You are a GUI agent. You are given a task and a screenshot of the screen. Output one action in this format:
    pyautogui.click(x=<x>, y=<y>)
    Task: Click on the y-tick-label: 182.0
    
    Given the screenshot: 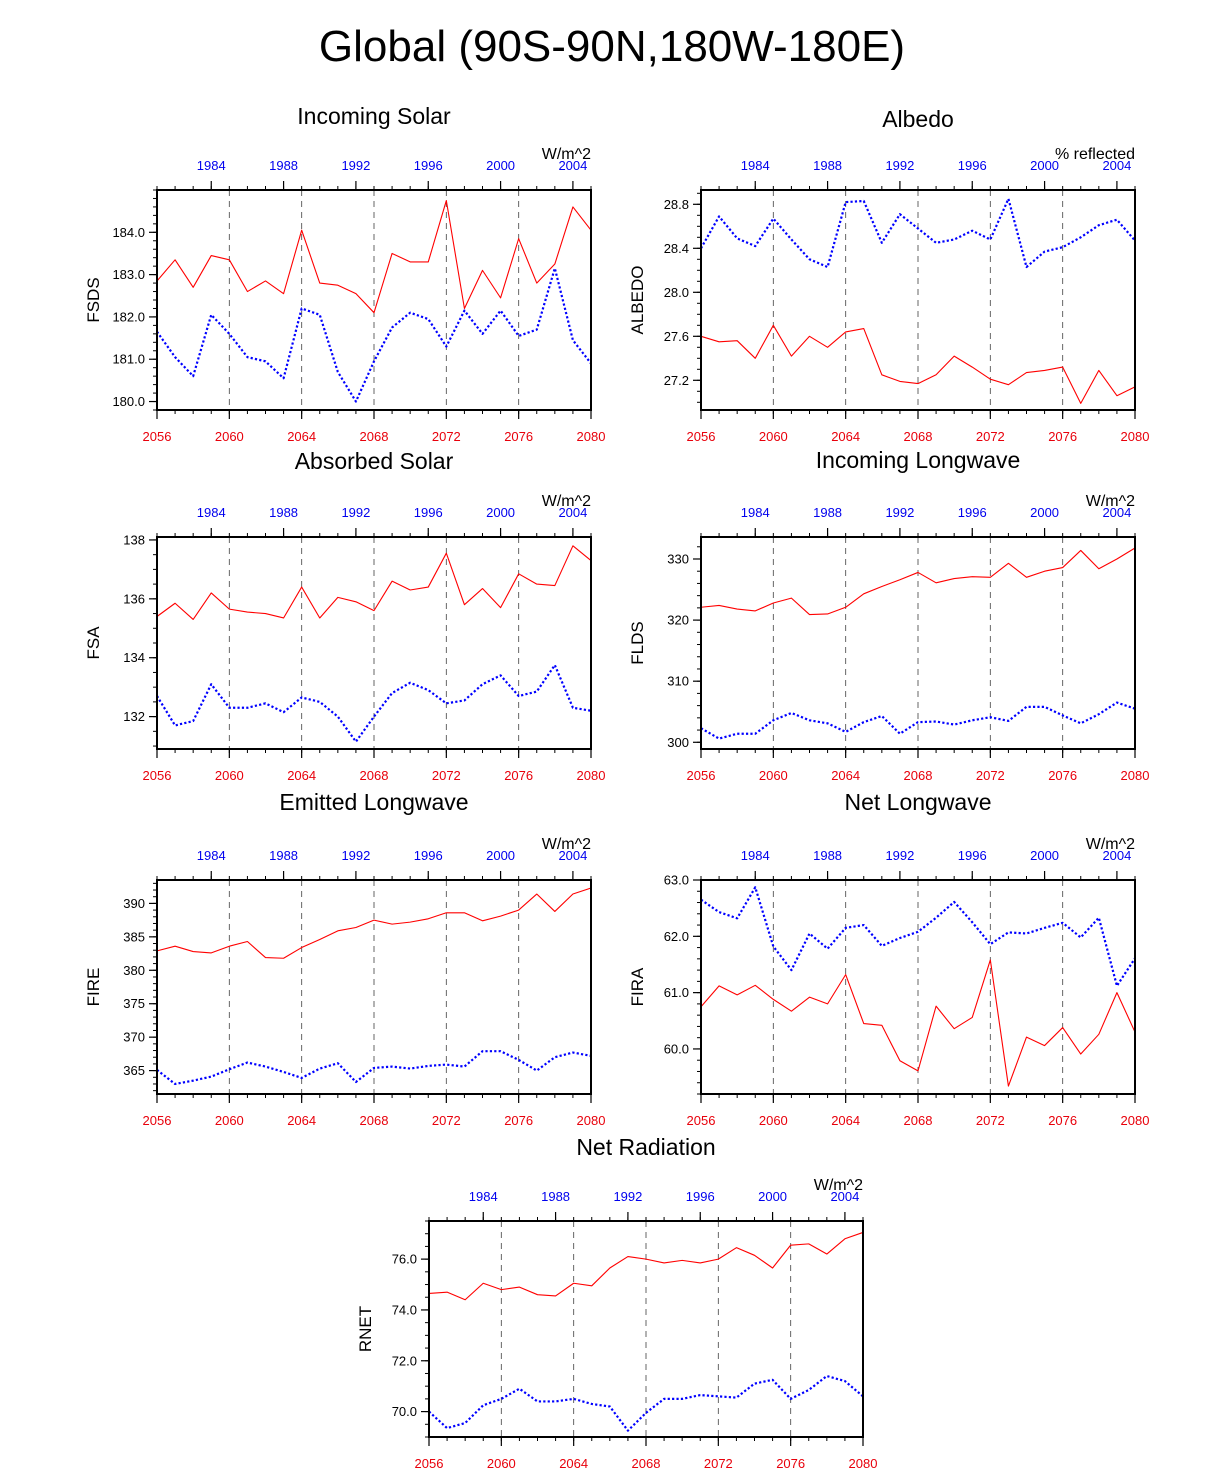 What is the action you would take?
    pyautogui.click(x=128, y=316)
    